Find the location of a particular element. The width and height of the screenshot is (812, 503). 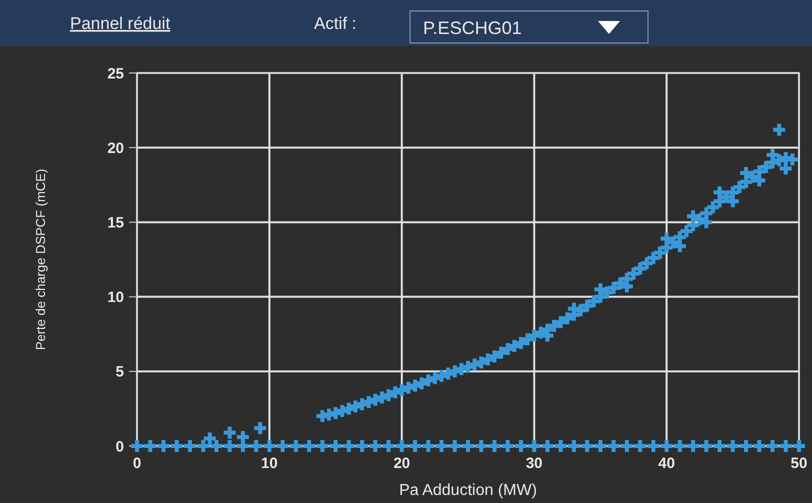

x-axis-title: Pa Adduction (MW) is located at coordinates (468, 490).